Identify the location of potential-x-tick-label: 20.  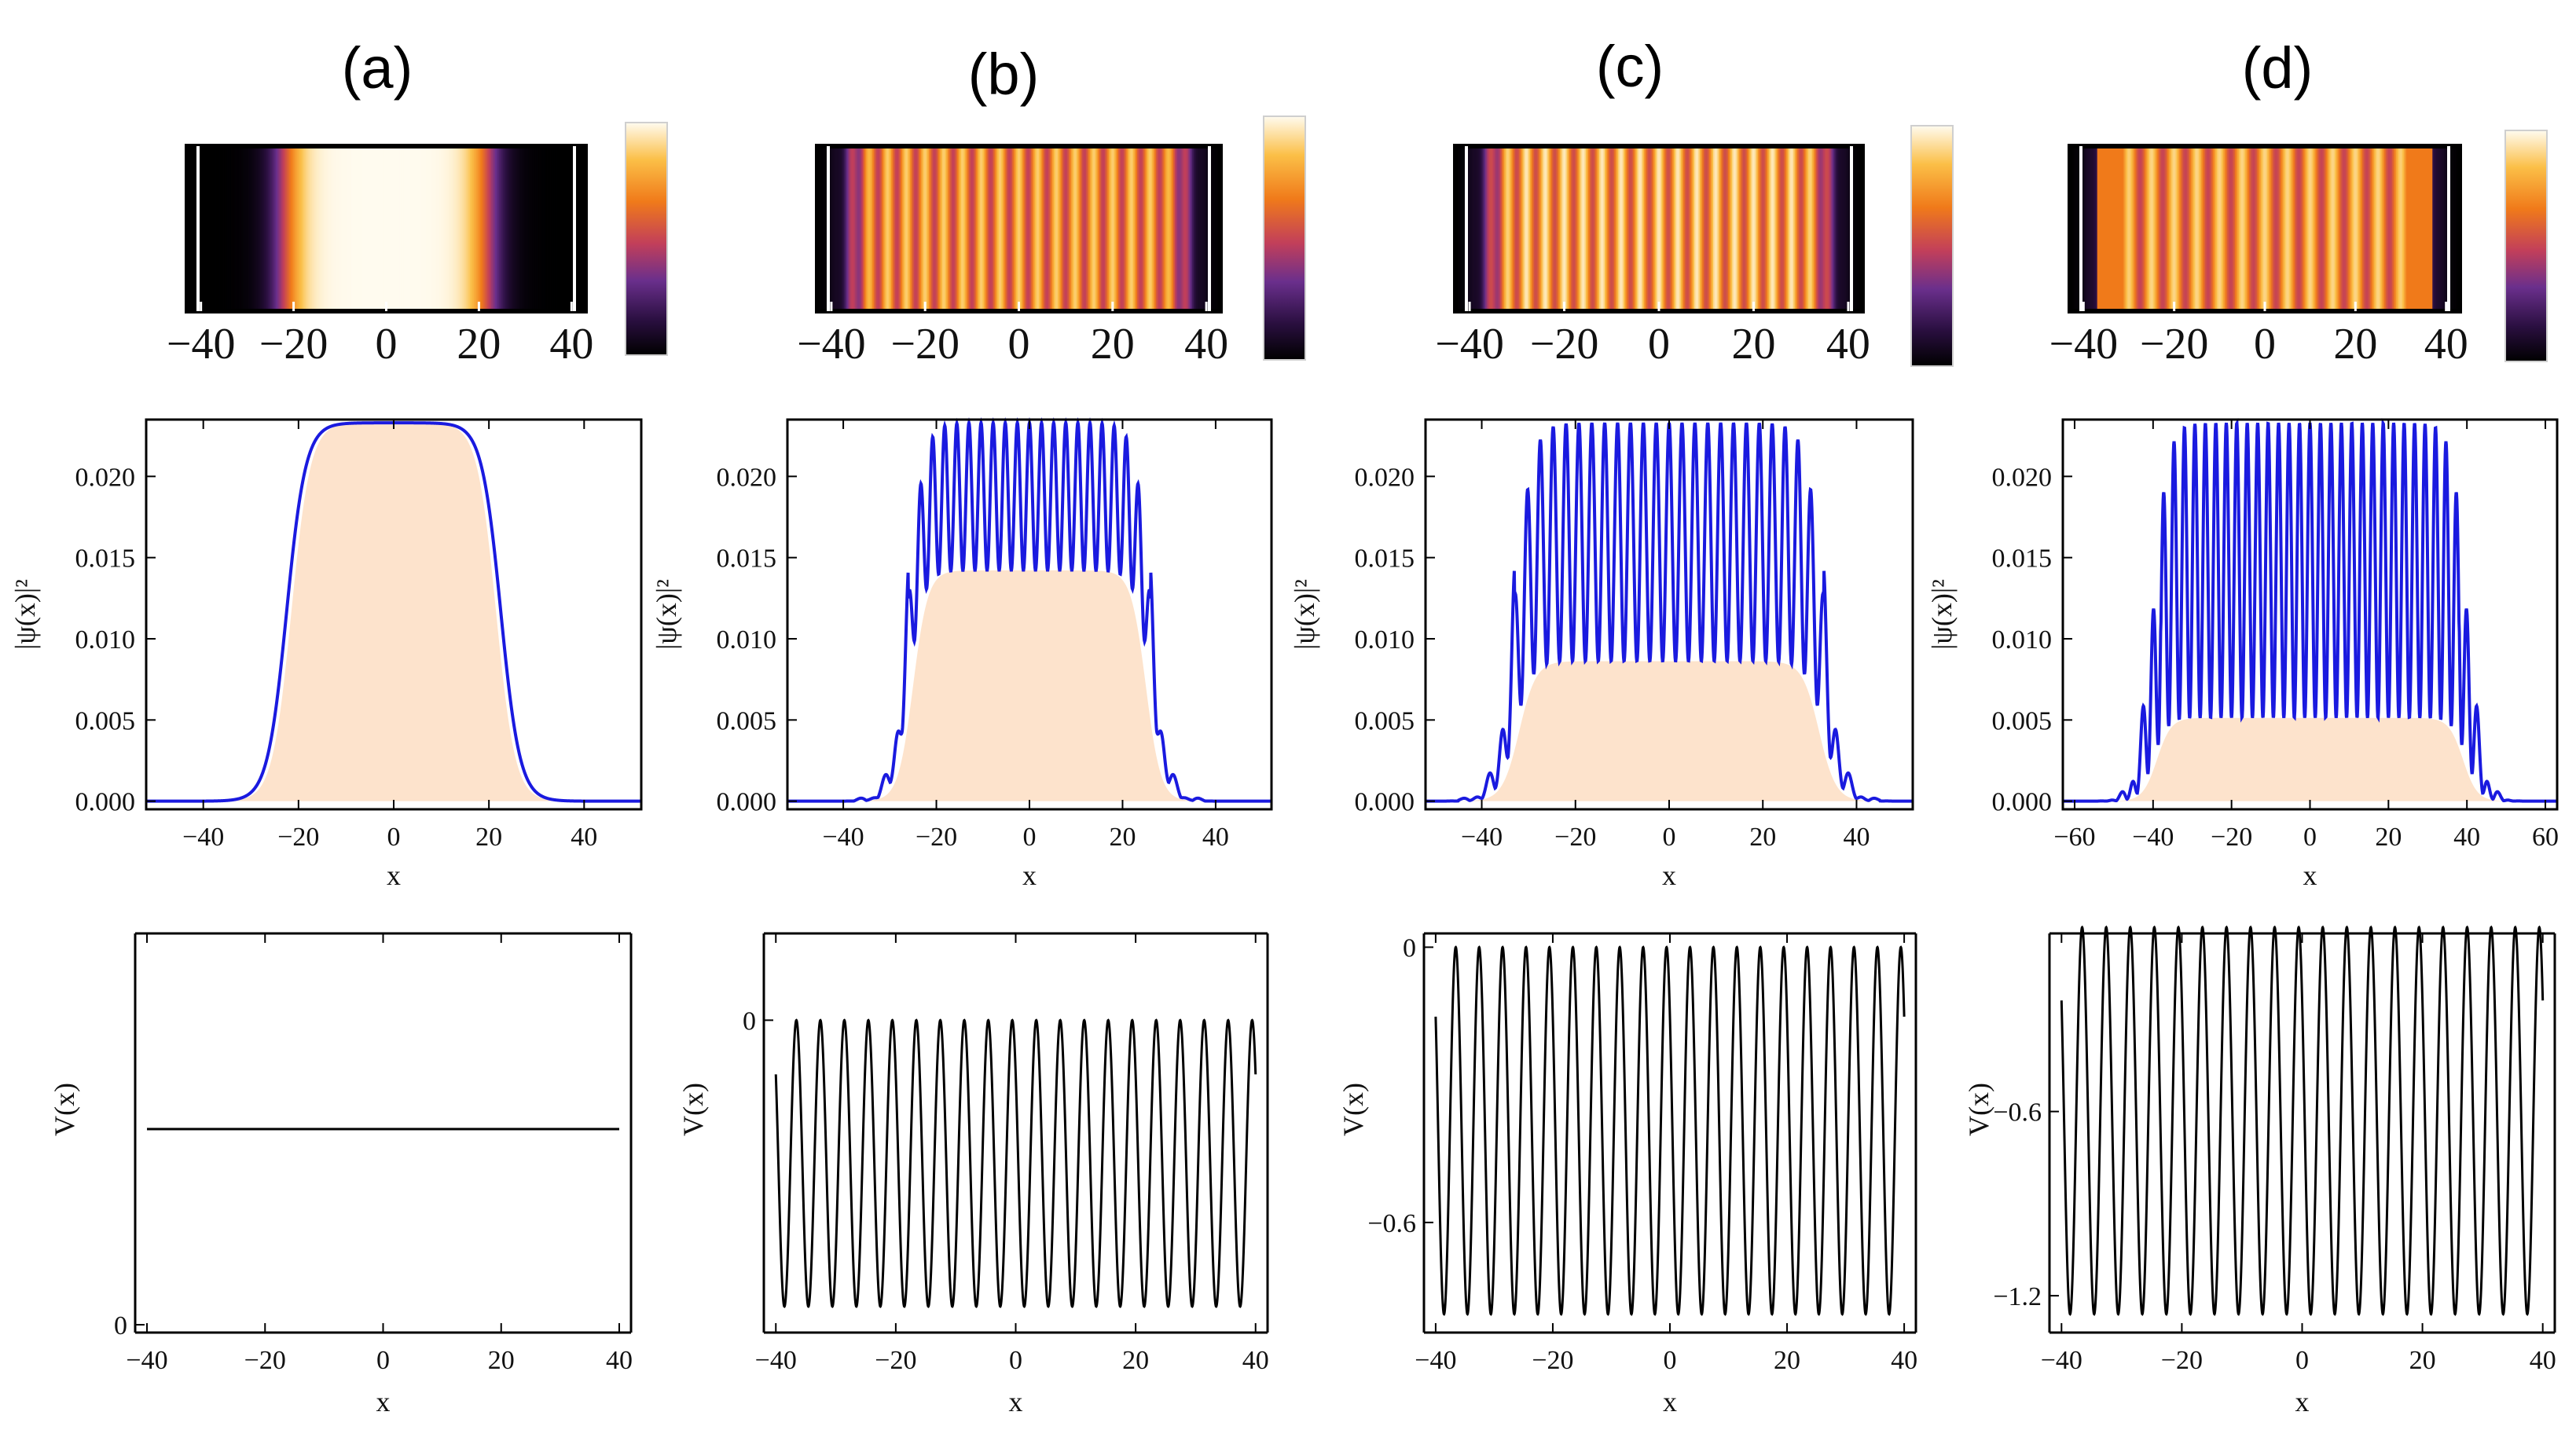
(2422, 1360).